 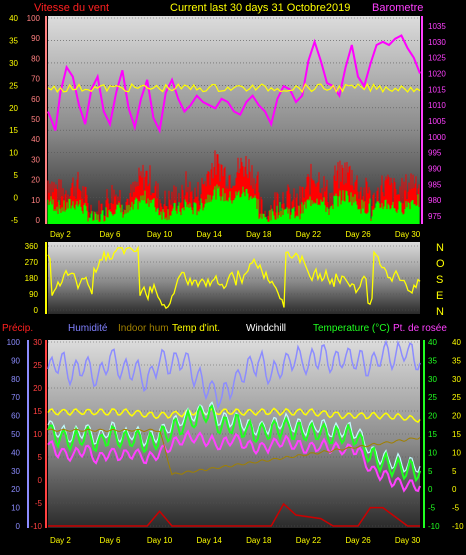 What do you see at coordinates (35, 159) in the screenshot?
I see `wind-kmh-tick: 30` at bounding box center [35, 159].